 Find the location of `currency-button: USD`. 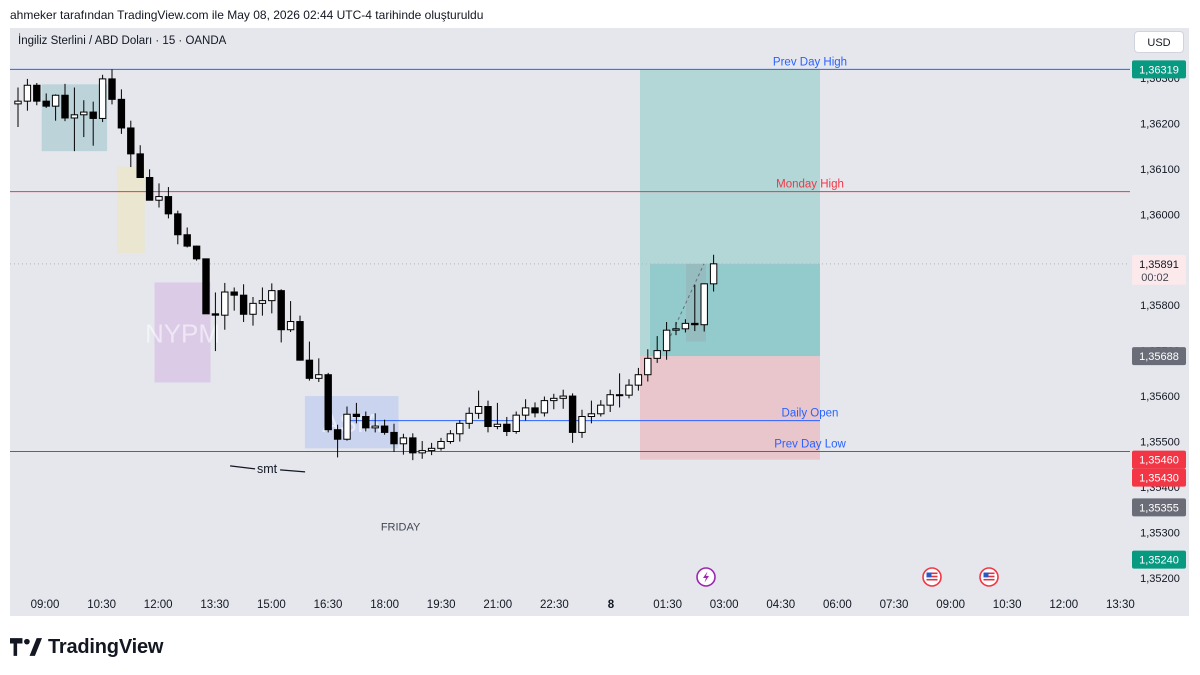

currency-button: USD is located at coordinates (1159, 42).